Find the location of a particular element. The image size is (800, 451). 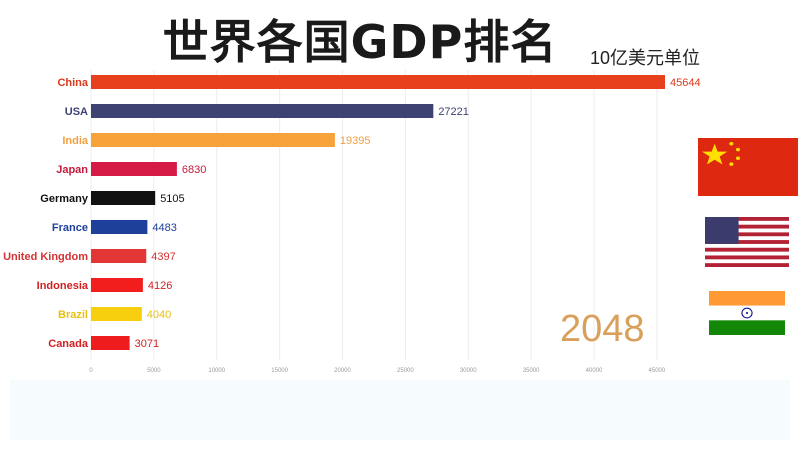

unit-label: 10亿美元单位 is located at coordinates (645, 58).